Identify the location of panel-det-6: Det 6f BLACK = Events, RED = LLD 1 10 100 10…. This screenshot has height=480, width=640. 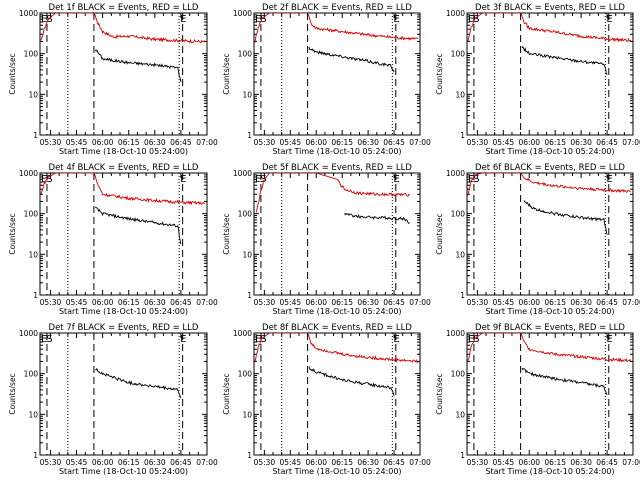
(537, 239).